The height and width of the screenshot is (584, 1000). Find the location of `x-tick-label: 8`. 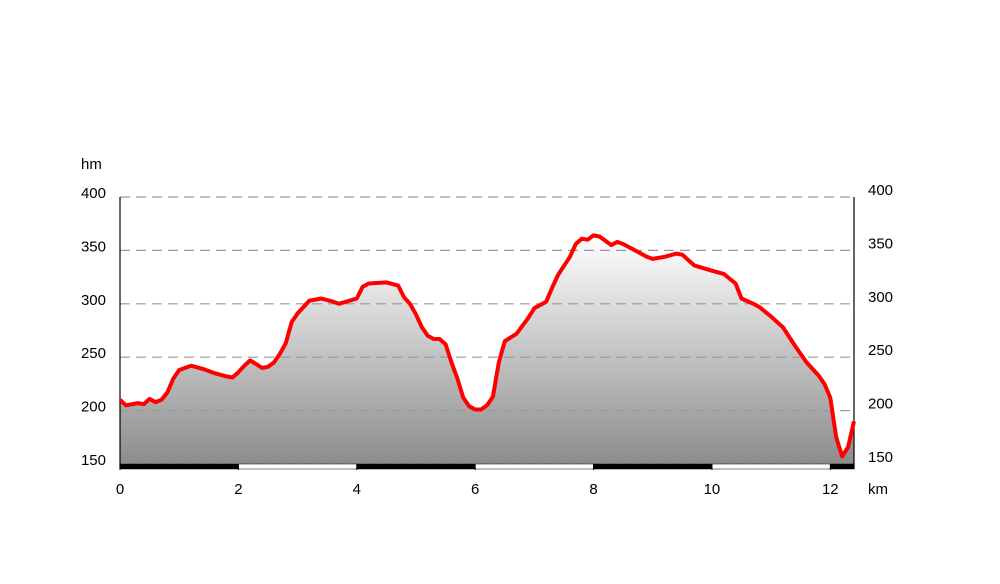

x-tick-label: 8 is located at coordinates (593, 489).